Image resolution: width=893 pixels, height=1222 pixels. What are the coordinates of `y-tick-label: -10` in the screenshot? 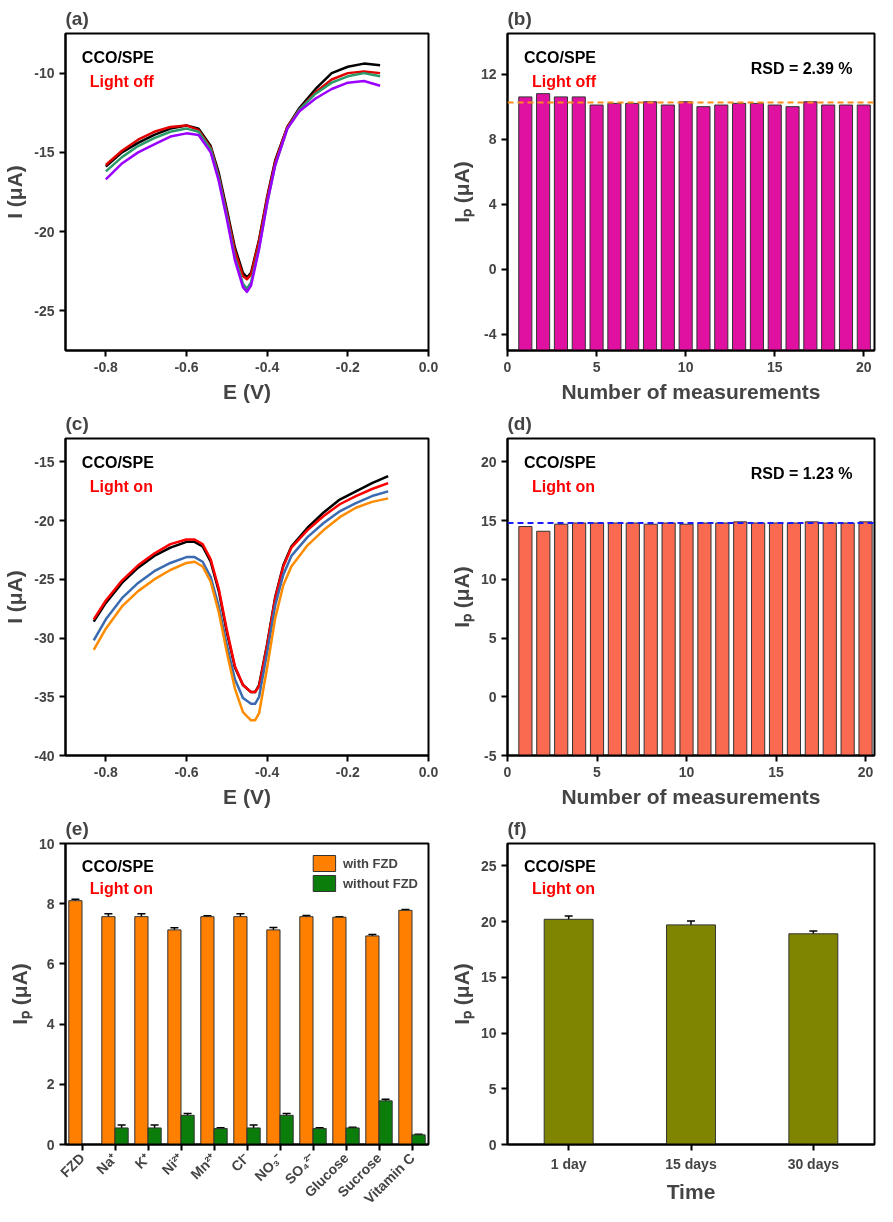 It's located at (44, 73).